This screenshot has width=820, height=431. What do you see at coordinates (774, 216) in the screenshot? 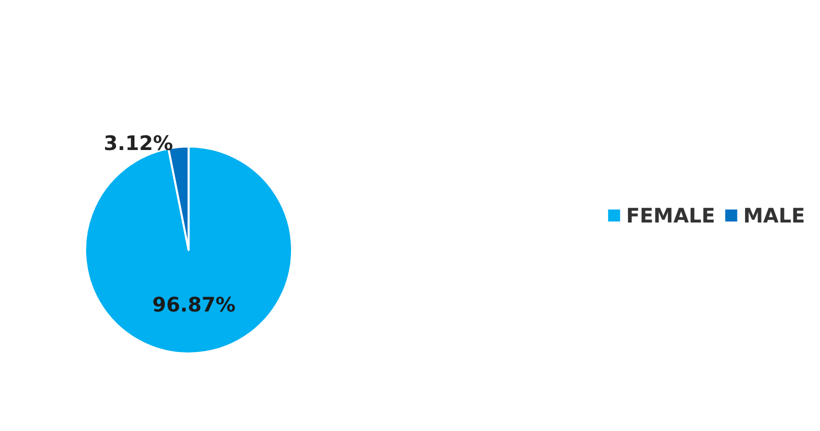
I see `legend-label: MALE` at bounding box center [774, 216].